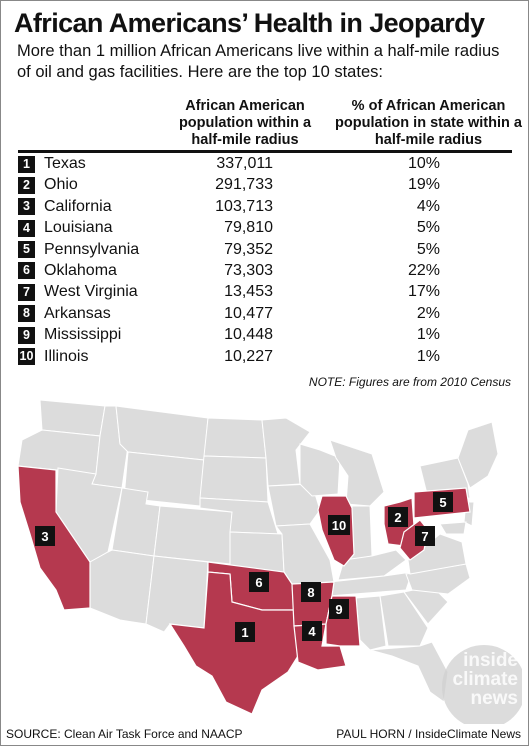 Image resolution: width=529 pixels, height=746 pixels. I want to click on rank-badge: 10, so click(26, 357).